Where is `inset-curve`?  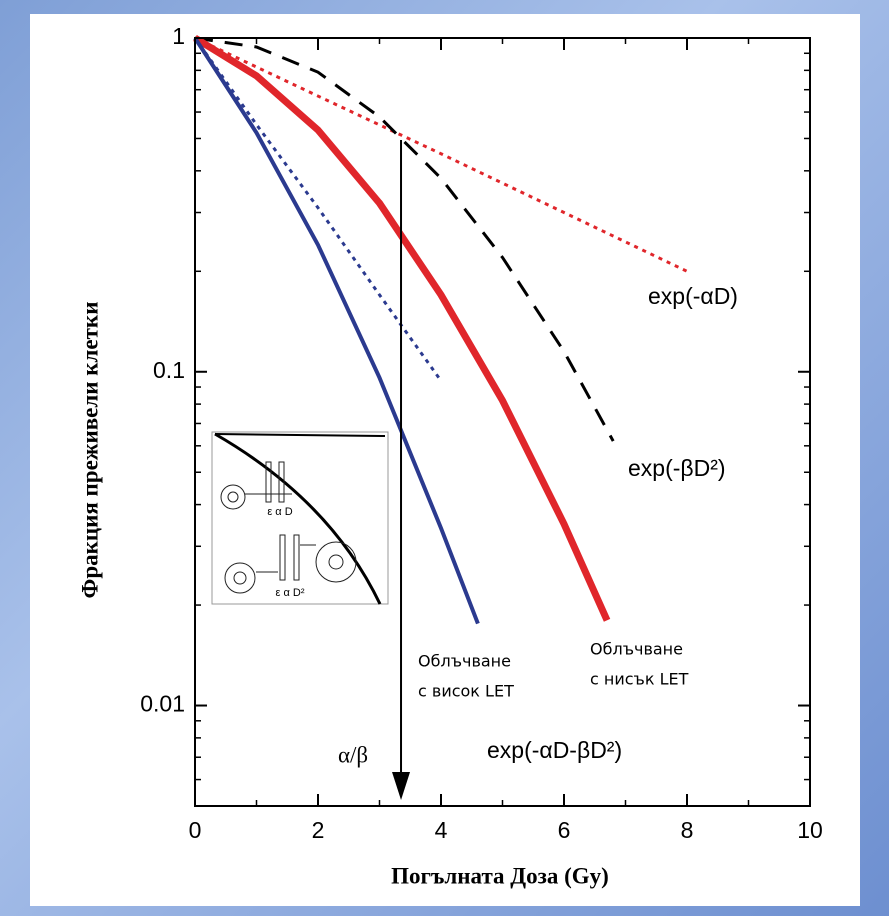 inset-curve is located at coordinates (298, 518).